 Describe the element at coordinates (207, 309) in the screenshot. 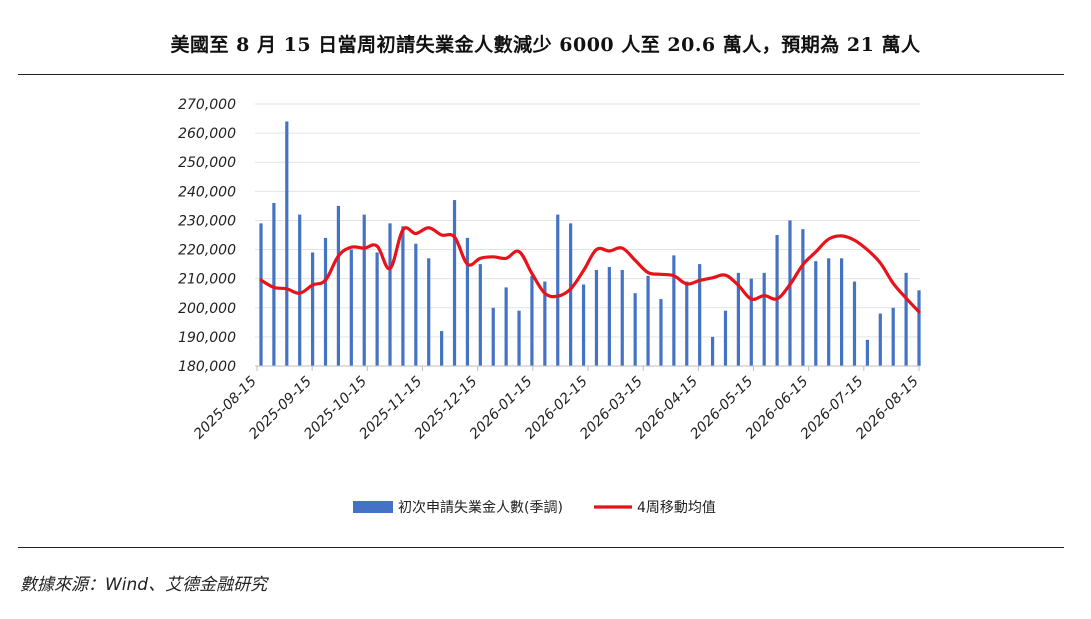

I see `y-tick-label: 200,000` at that location.